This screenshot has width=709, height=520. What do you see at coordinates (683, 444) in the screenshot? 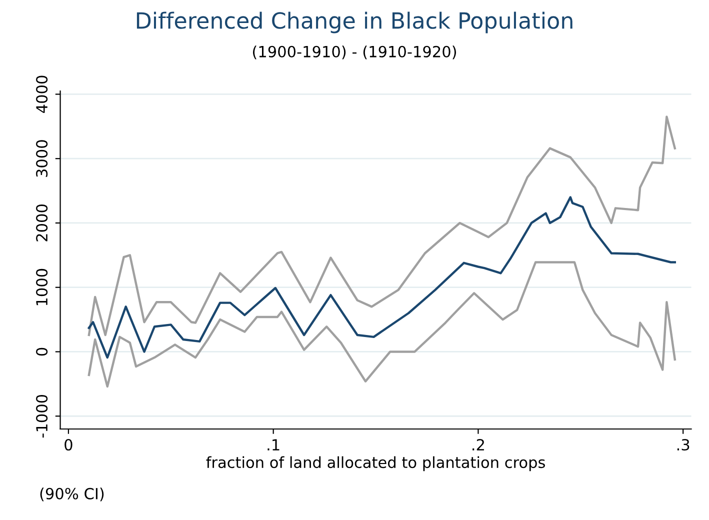
I see `x-tick-label: .3` at bounding box center [683, 444].